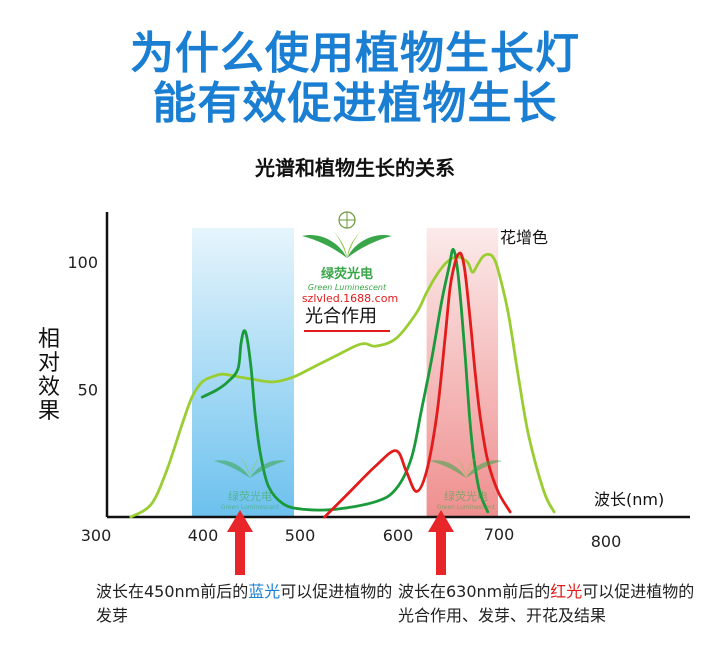 This screenshot has width=710, height=650. What do you see at coordinates (49, 411) in the screenshot?
I see `y-axis-label-char: 果` at bounding box center [49, 411].